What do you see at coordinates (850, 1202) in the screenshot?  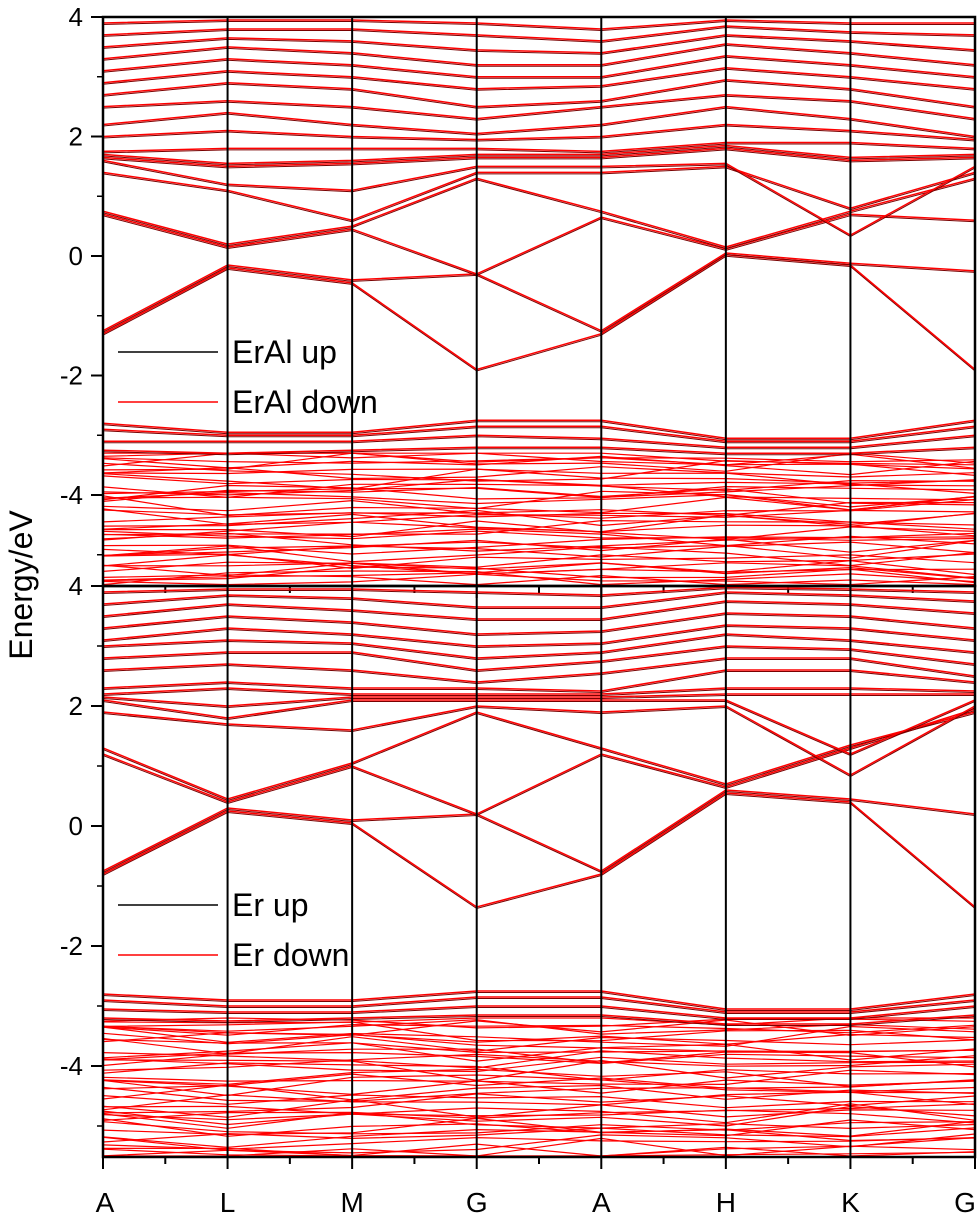 I see `kpoint-label: K` at bounding box center [850, 1202].